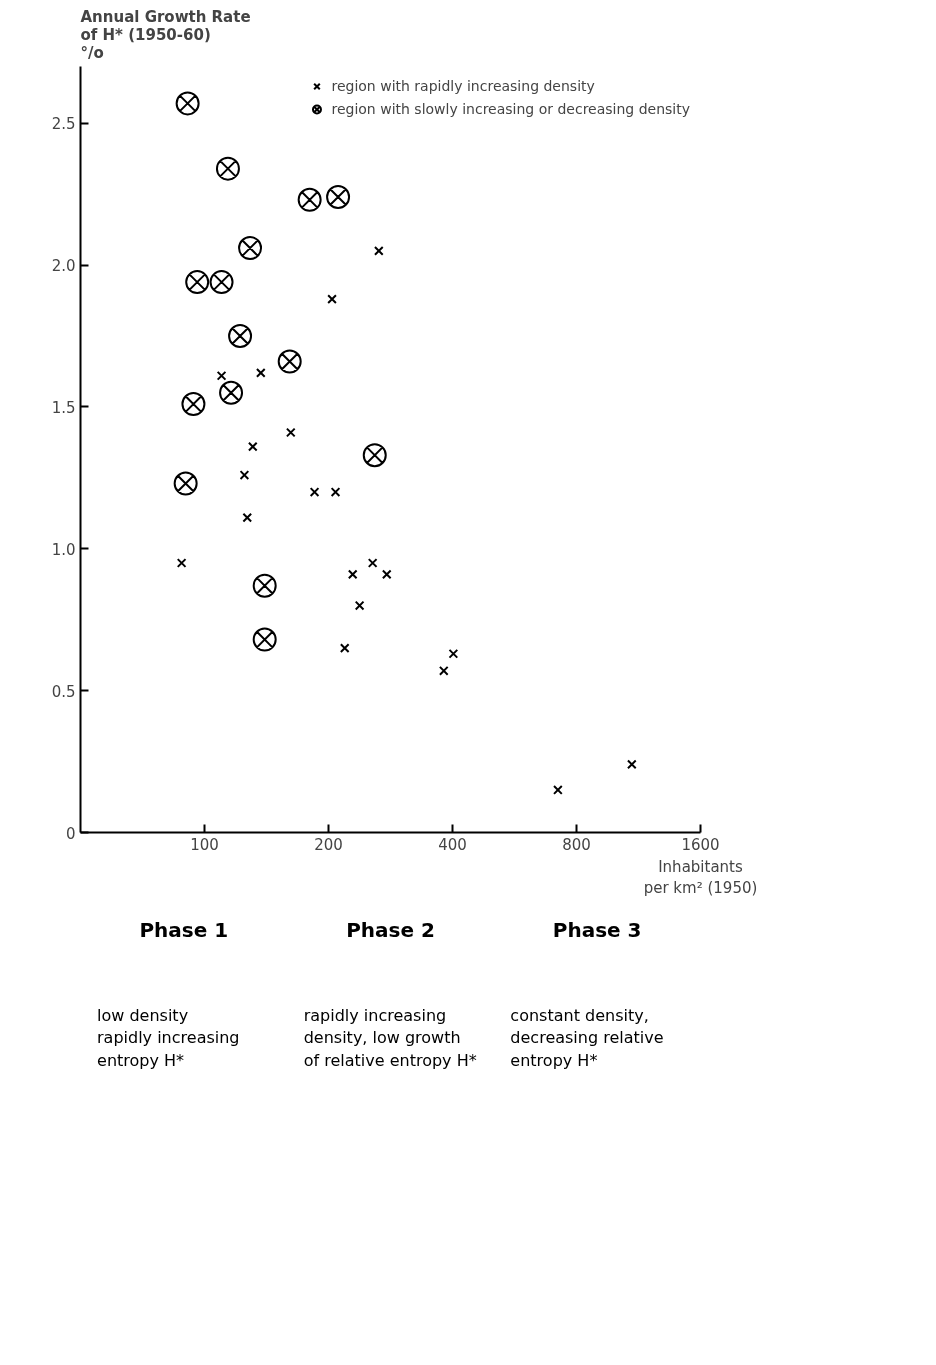 This screenshot has height=1365, width=936. Describe the element at coordinates (328, 844) in the screenshot. I see `x-tick-label: 200` at that location.